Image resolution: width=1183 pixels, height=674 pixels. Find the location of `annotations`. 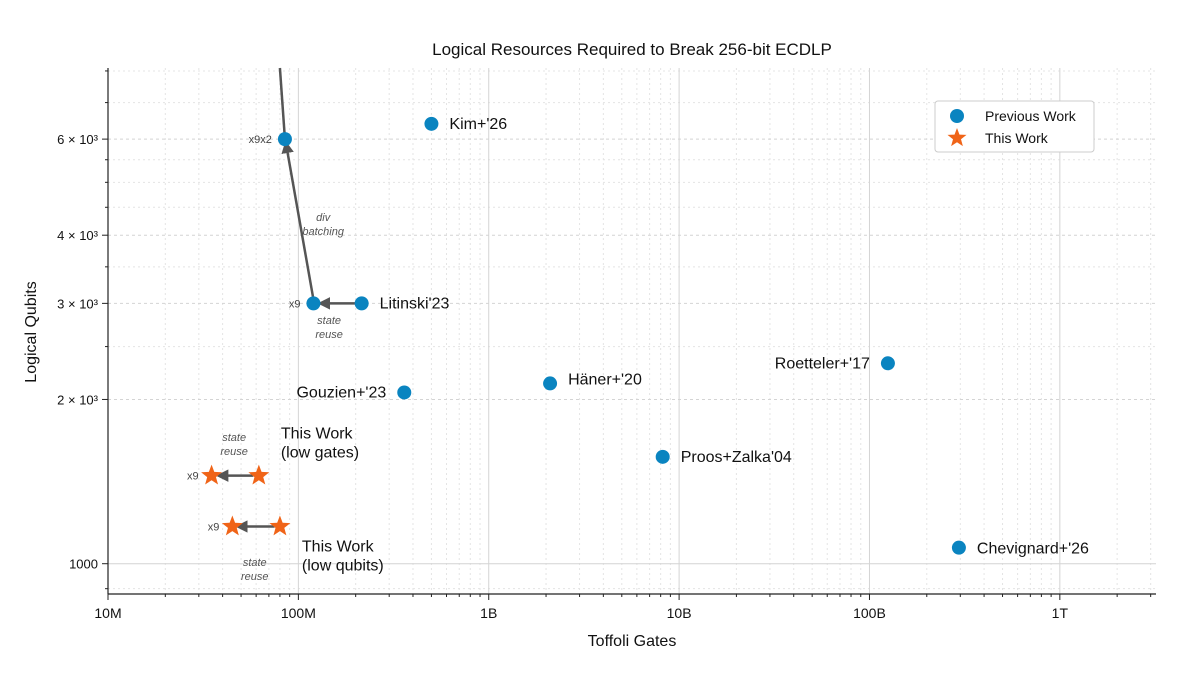

annotations is located at coordinates (285, 300).